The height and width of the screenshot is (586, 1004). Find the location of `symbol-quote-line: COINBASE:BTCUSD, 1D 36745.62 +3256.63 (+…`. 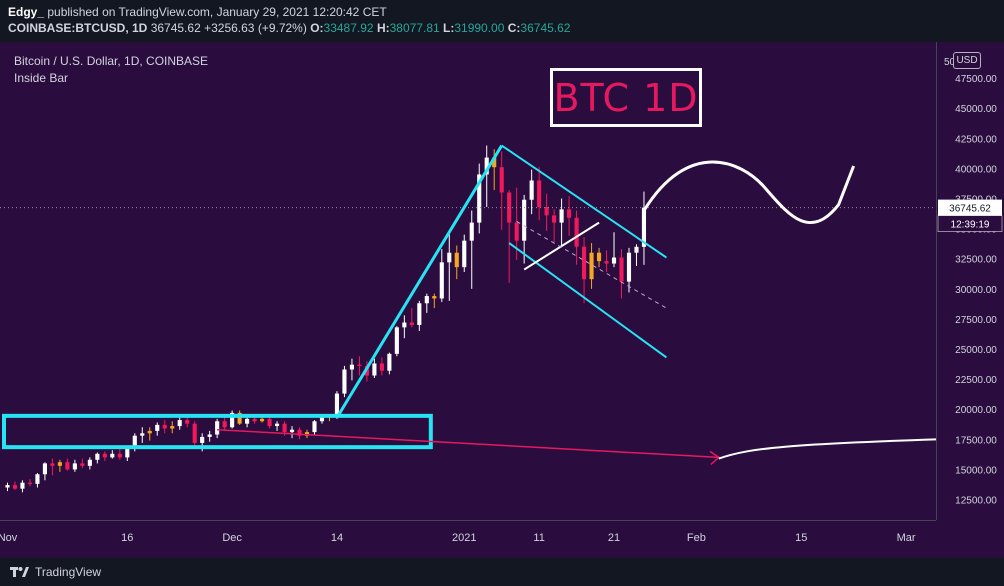

symbol-quote-line: COINBASE:BTCUSD, 1D 36745.62 +3256.63 (+… is located at coordinates (502, 28).